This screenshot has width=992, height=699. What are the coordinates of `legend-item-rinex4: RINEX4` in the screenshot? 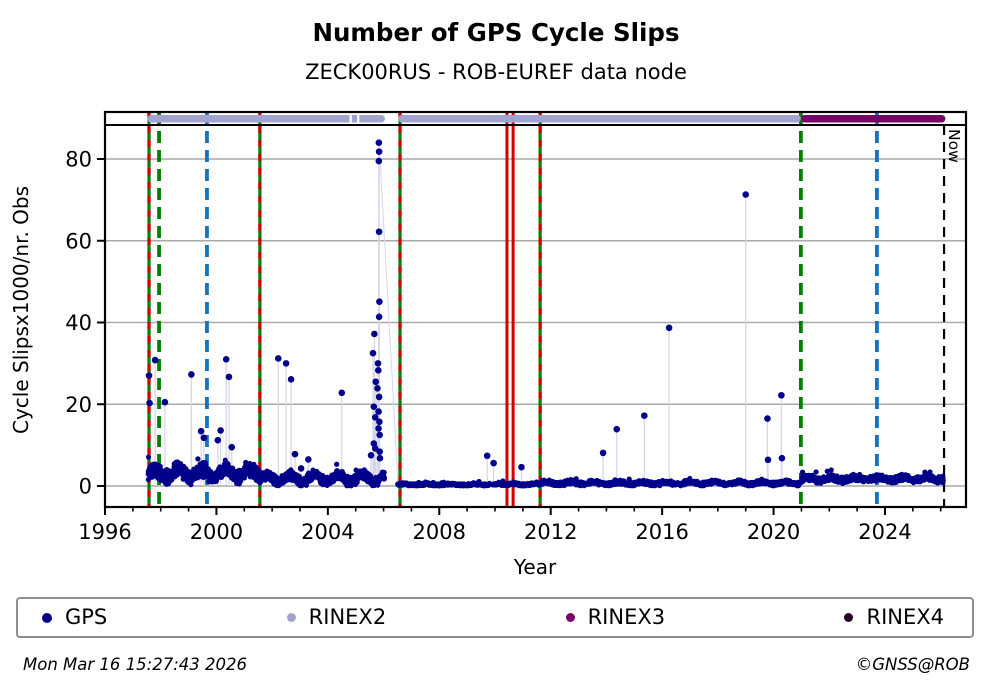 It's located at (894, 617).